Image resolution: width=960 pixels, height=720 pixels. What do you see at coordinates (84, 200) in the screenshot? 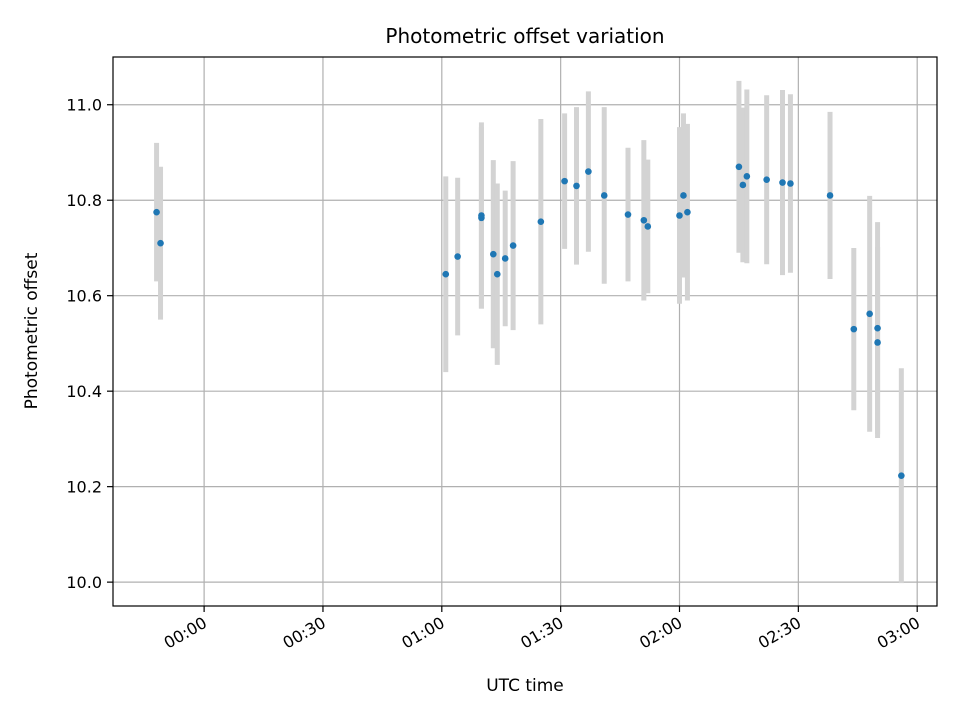
I see `y-tick-label: 10.8` at bounding box center [84, 200].